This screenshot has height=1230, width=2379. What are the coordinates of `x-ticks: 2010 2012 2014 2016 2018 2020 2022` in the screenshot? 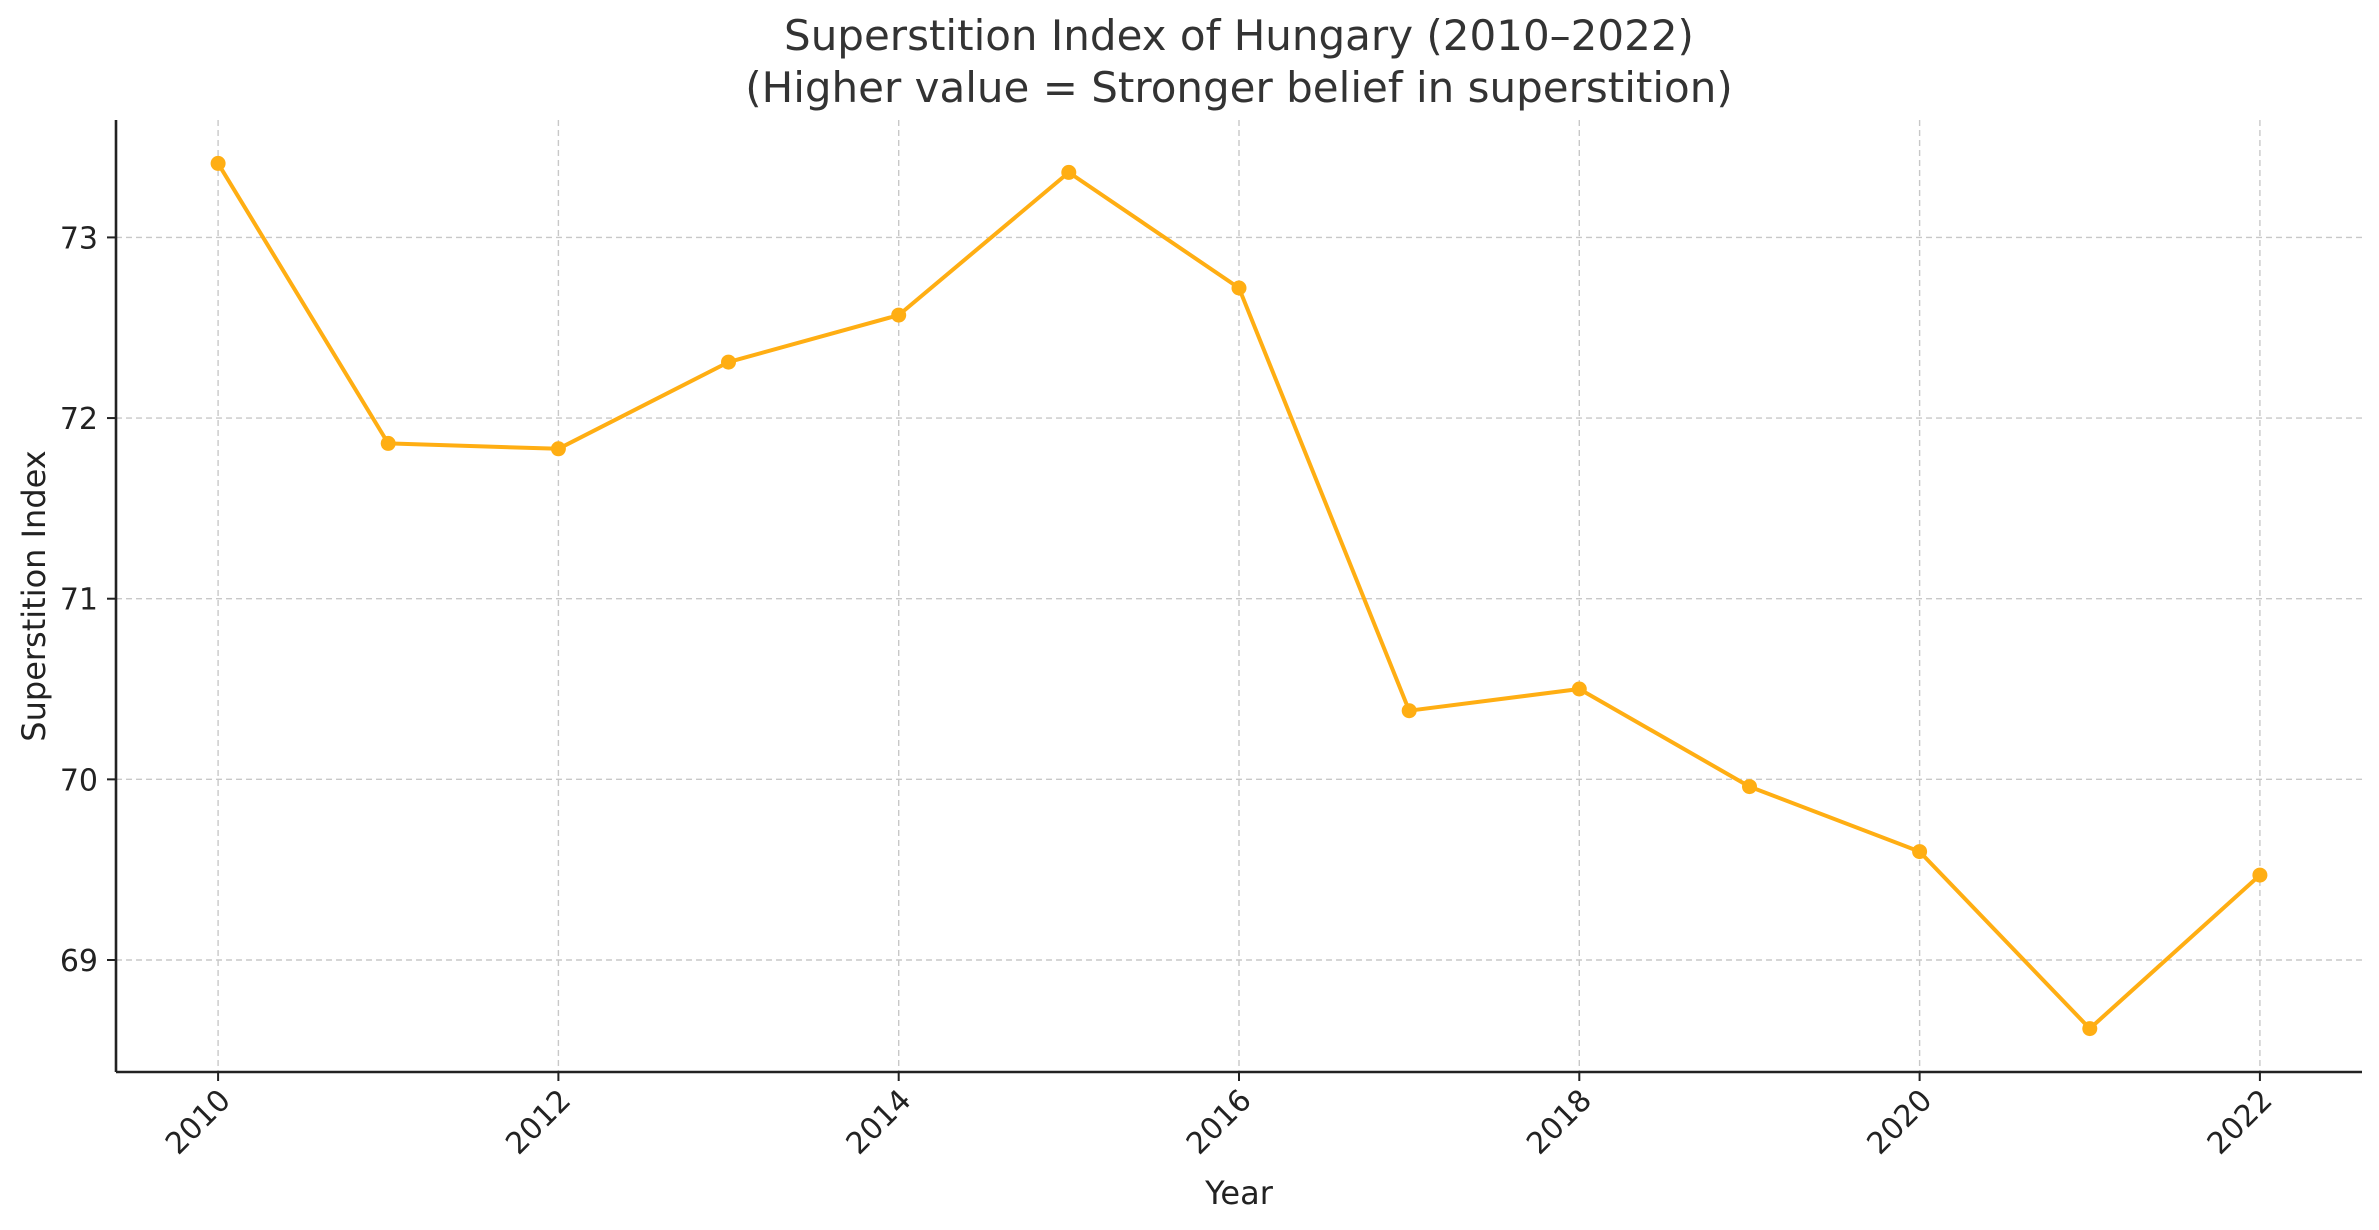 It's located at (1219, 1117).